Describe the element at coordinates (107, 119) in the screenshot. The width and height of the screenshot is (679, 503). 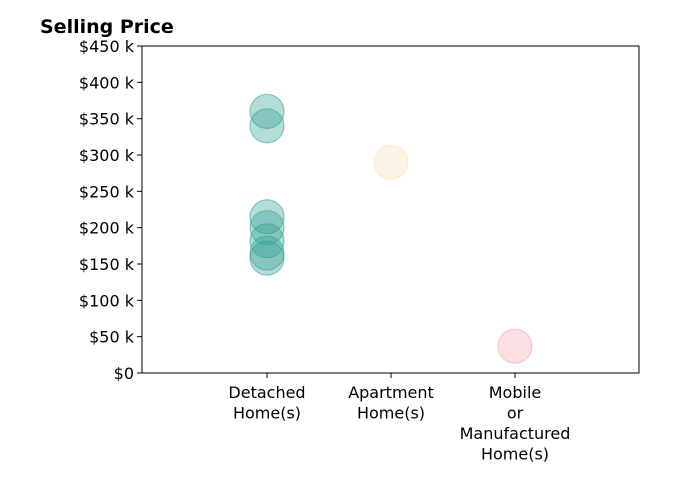
I see `y-tick-label: $350 k` at that location.